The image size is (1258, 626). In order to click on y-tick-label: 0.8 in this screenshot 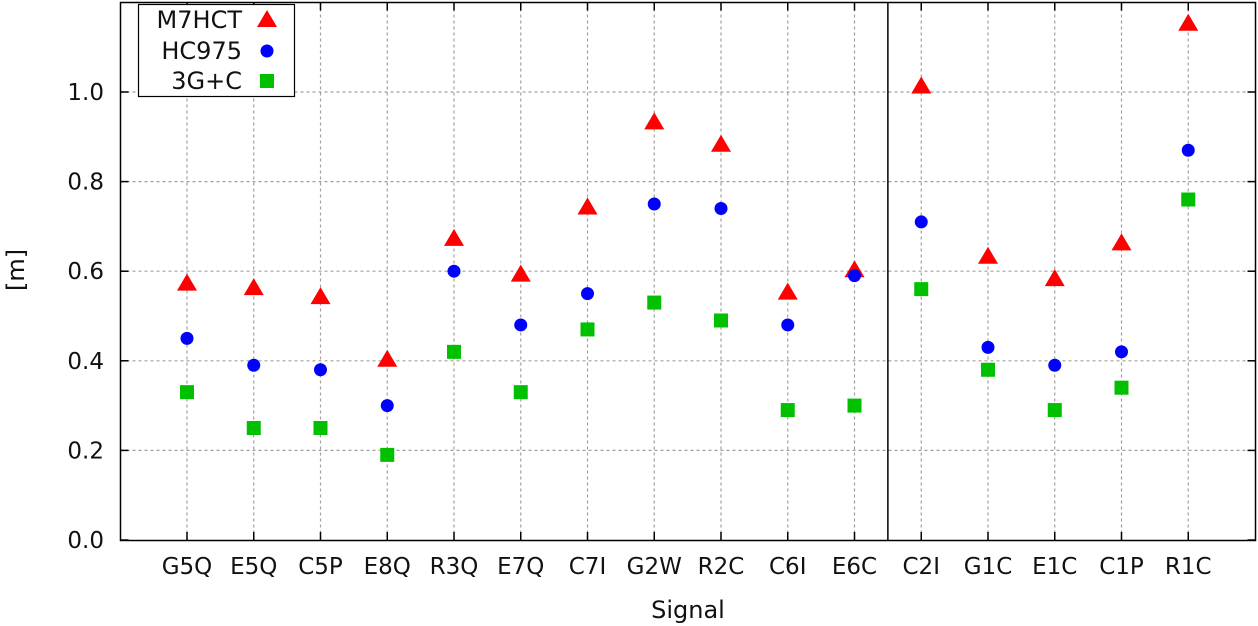, I will do `click(85, 183)`.